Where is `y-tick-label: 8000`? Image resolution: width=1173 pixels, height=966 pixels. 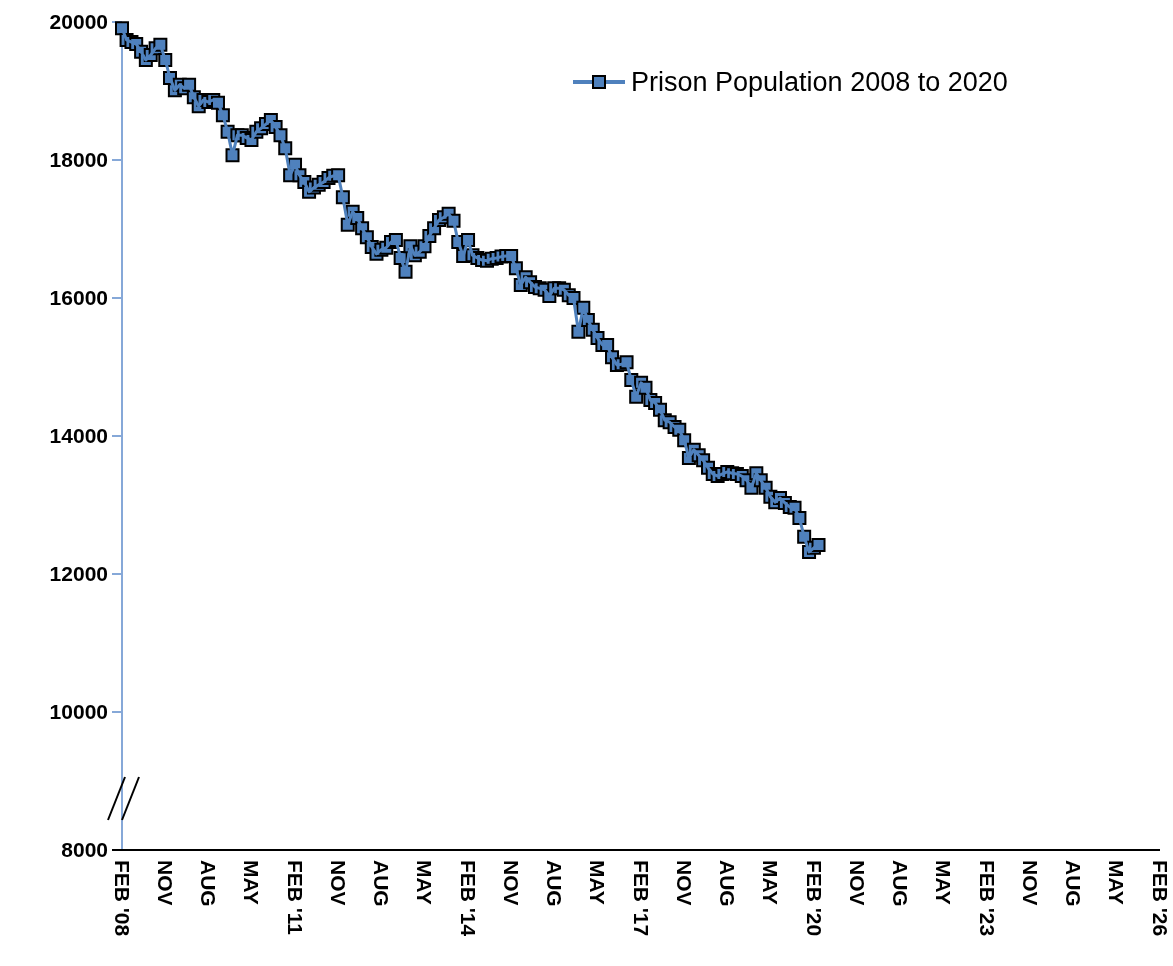 y-tick-label: 8000 is located at coordinates (84, 850).